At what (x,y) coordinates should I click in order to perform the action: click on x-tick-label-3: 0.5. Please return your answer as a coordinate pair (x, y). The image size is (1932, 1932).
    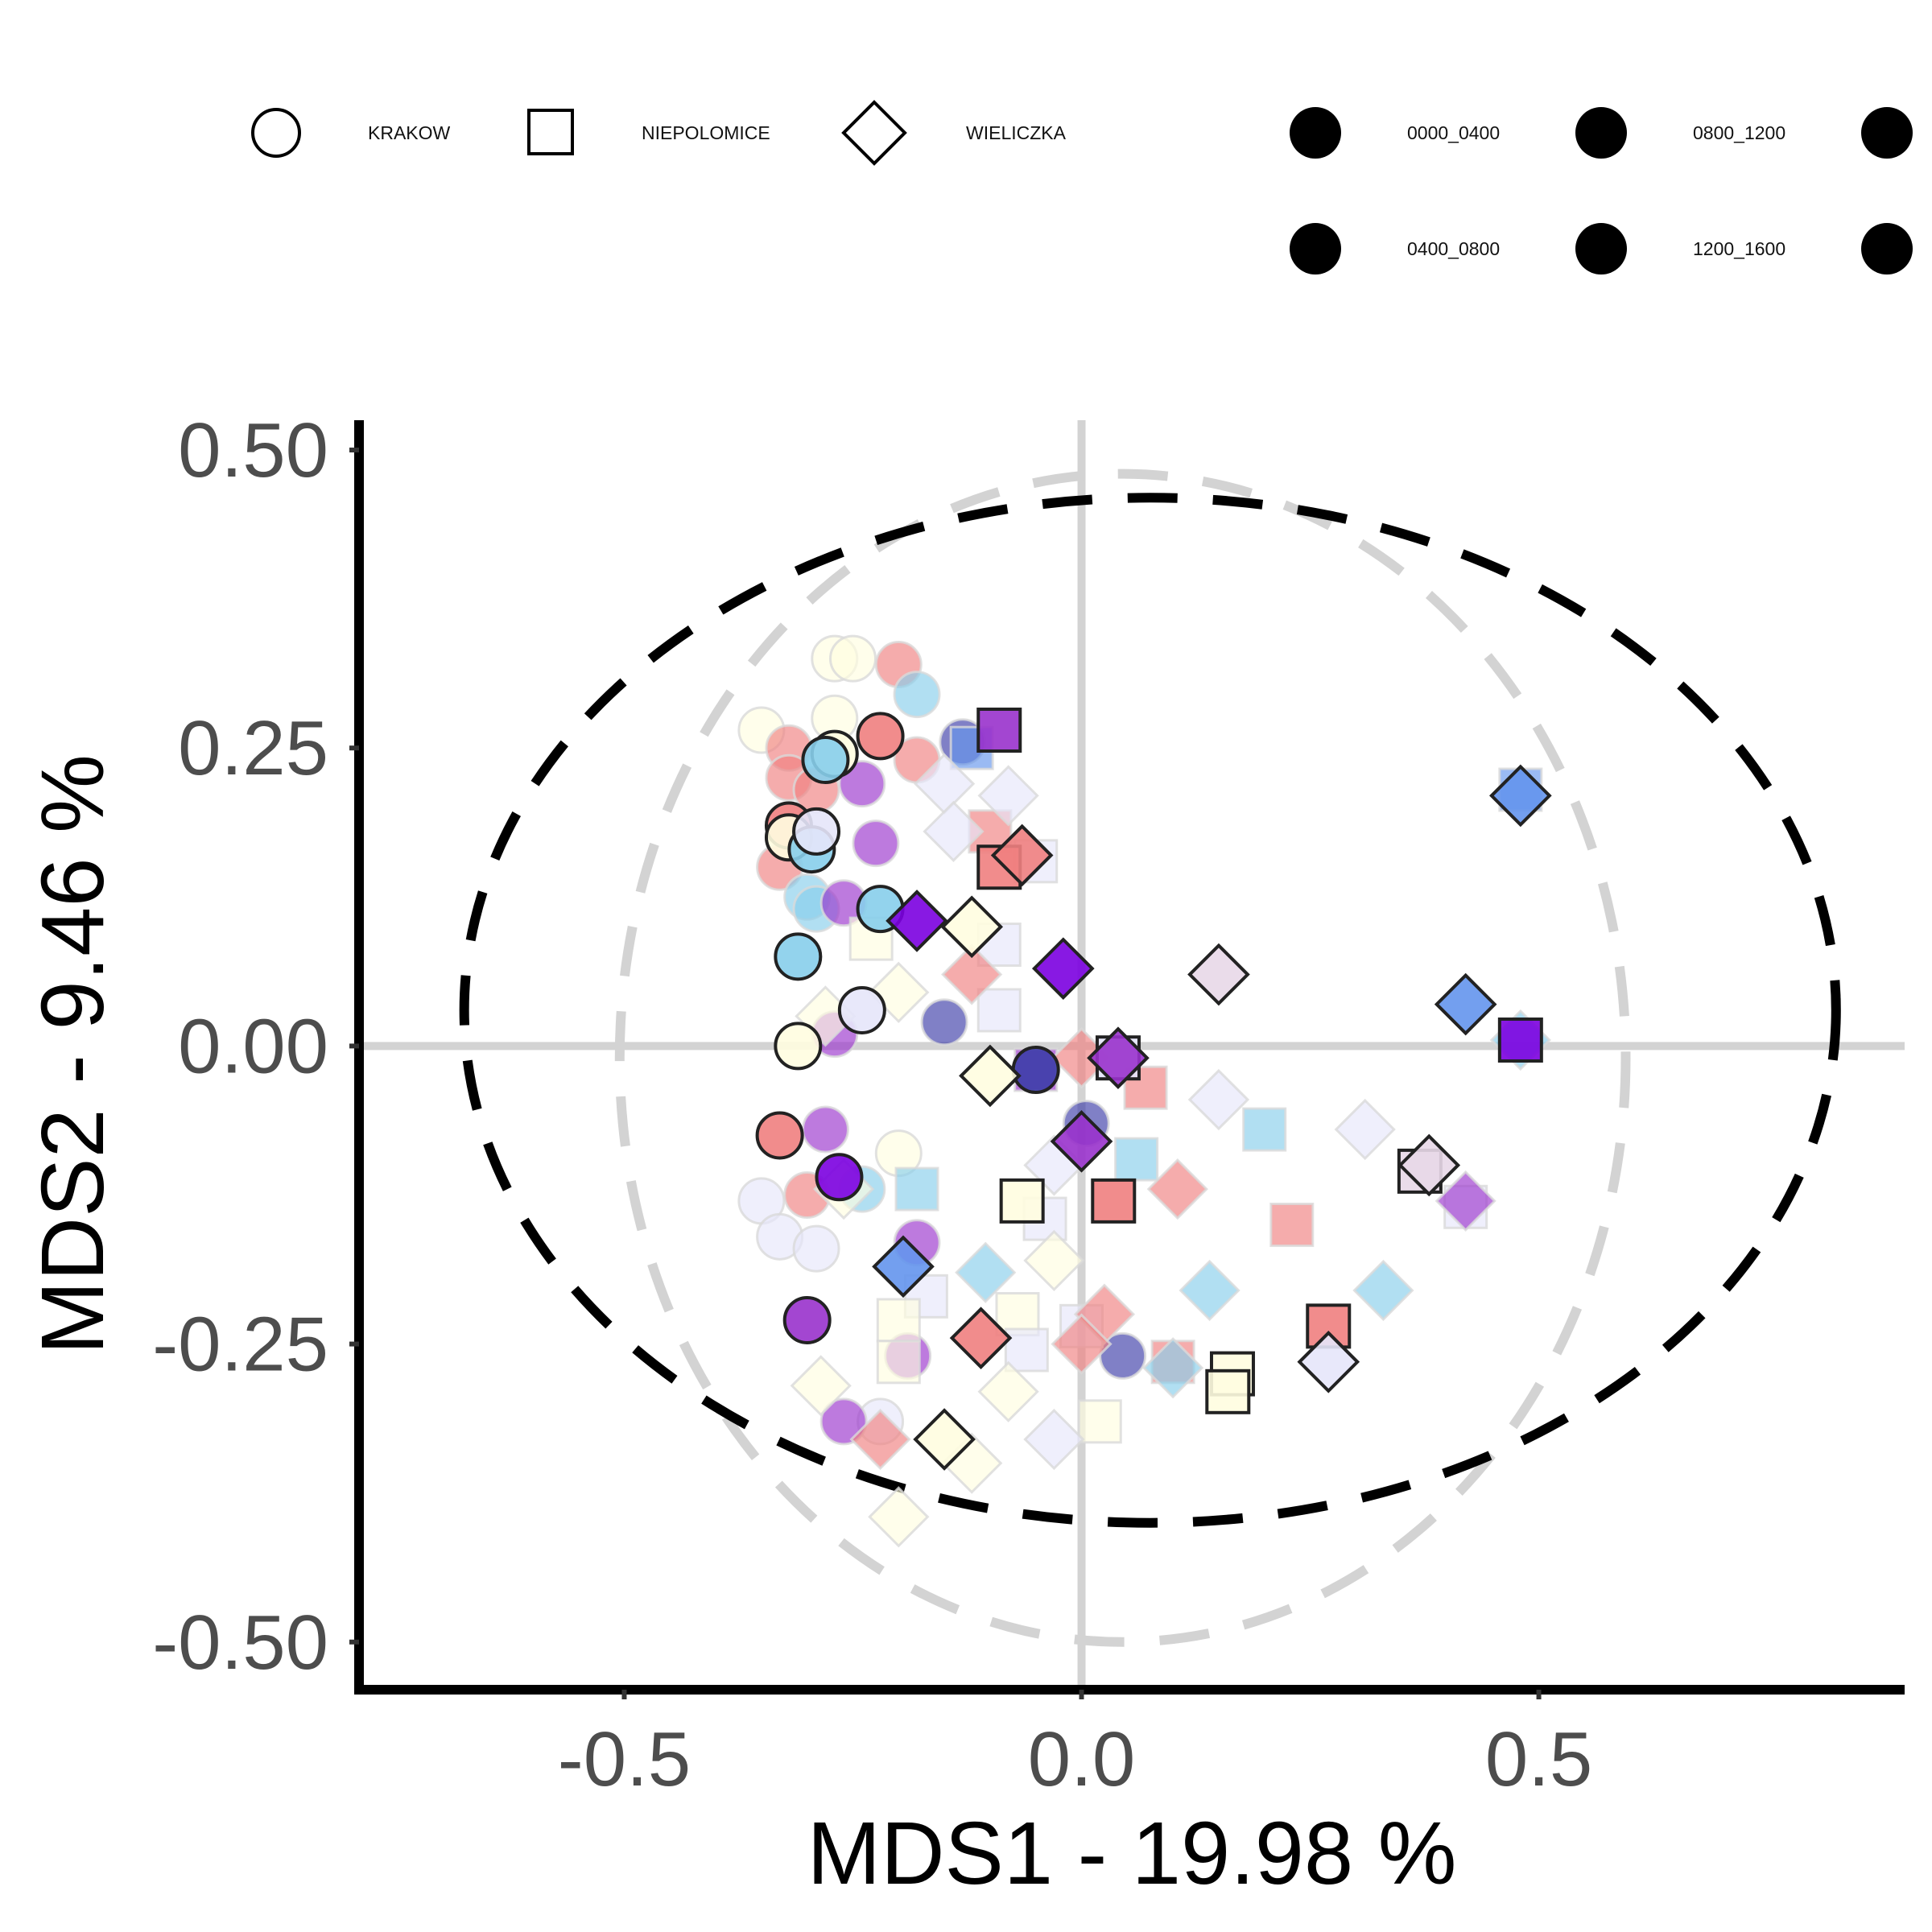
    Looking at the image, I should click on (1538, 1759).